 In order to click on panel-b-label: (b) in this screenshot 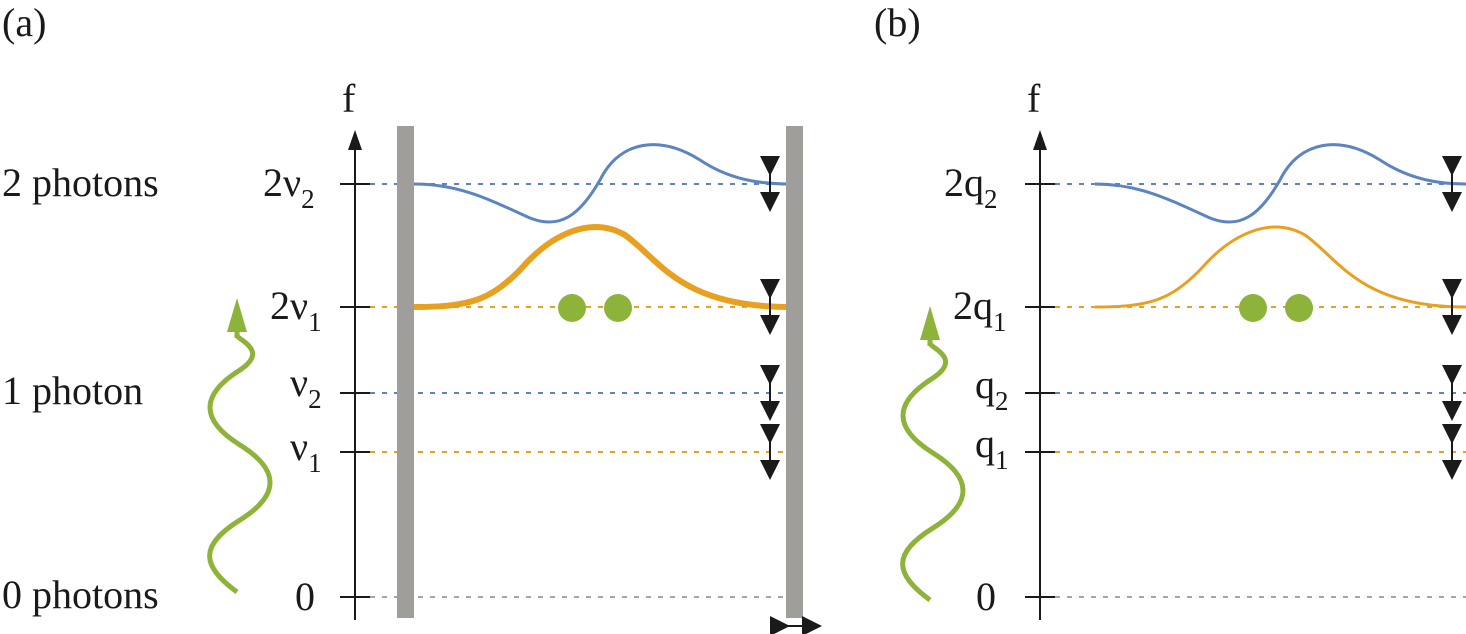, I will do `click(897, 22)`.